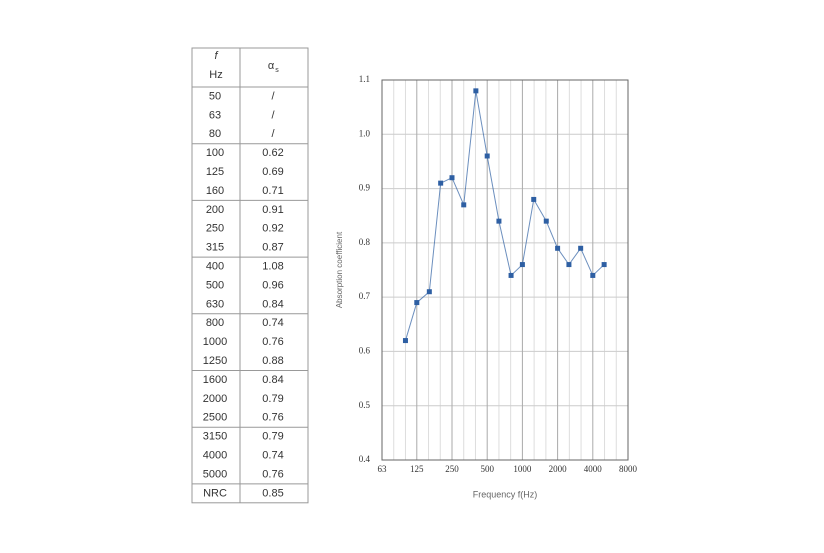  I want to click on table-cell: 1600, so click(215, 380).